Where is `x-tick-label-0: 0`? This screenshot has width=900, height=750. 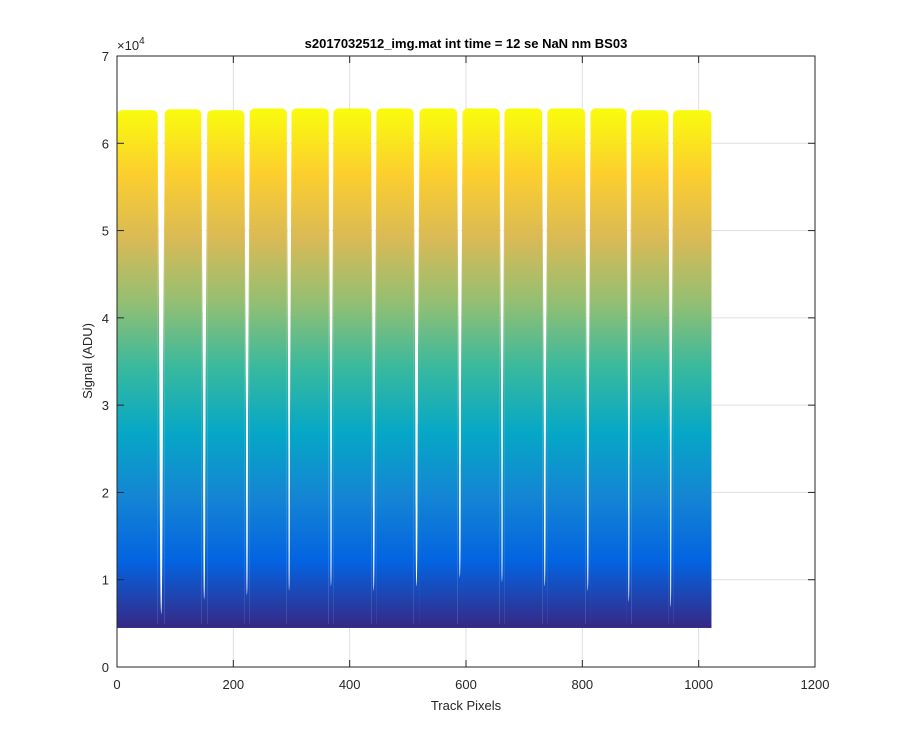 x-tick-label-0: 0 is located at coordinates (116, 684).